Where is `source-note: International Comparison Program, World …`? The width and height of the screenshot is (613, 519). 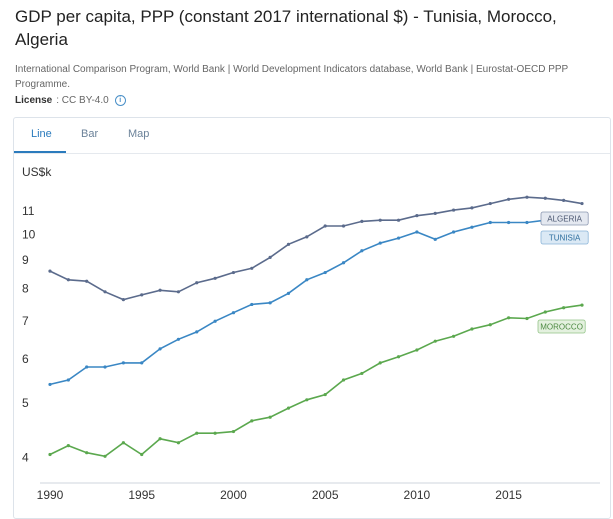
source-note: International Comparison Program, World … is located at coordinates (292, 77).